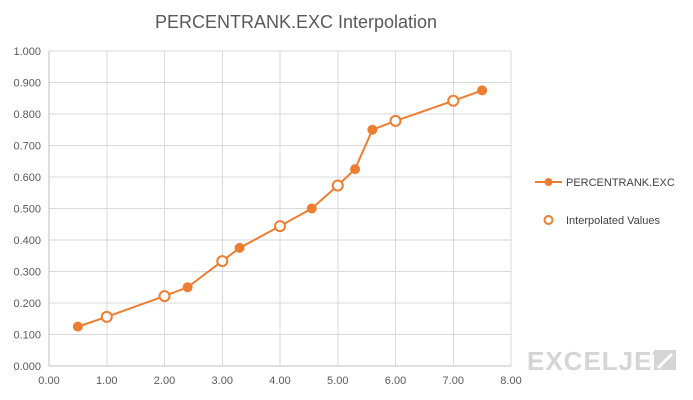  I want to click on x-tick-label: 6.00, so click(395, 381).